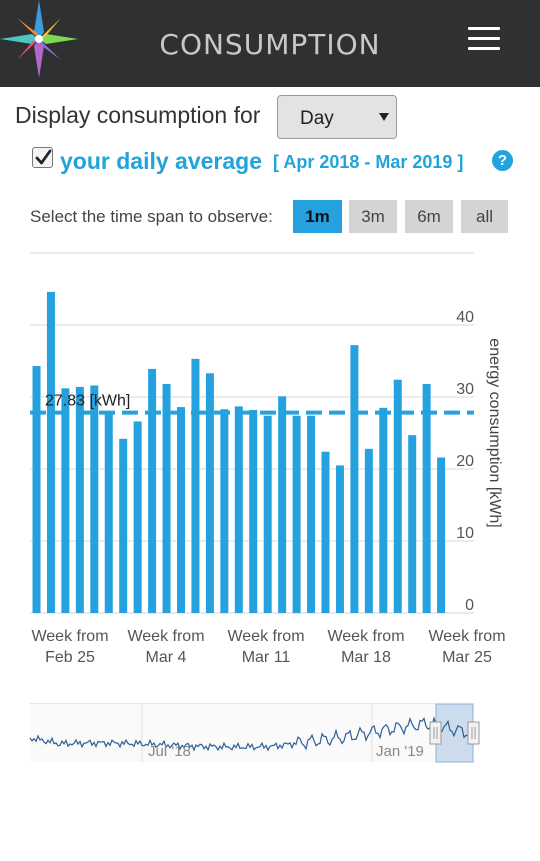 Image resolution: width=540 pixels, height=861 pixels. What do you see at coordinates (317, 216) in the screenshot?
I see `timespan-button-1m: 1m` at bounding box center [317, 216].